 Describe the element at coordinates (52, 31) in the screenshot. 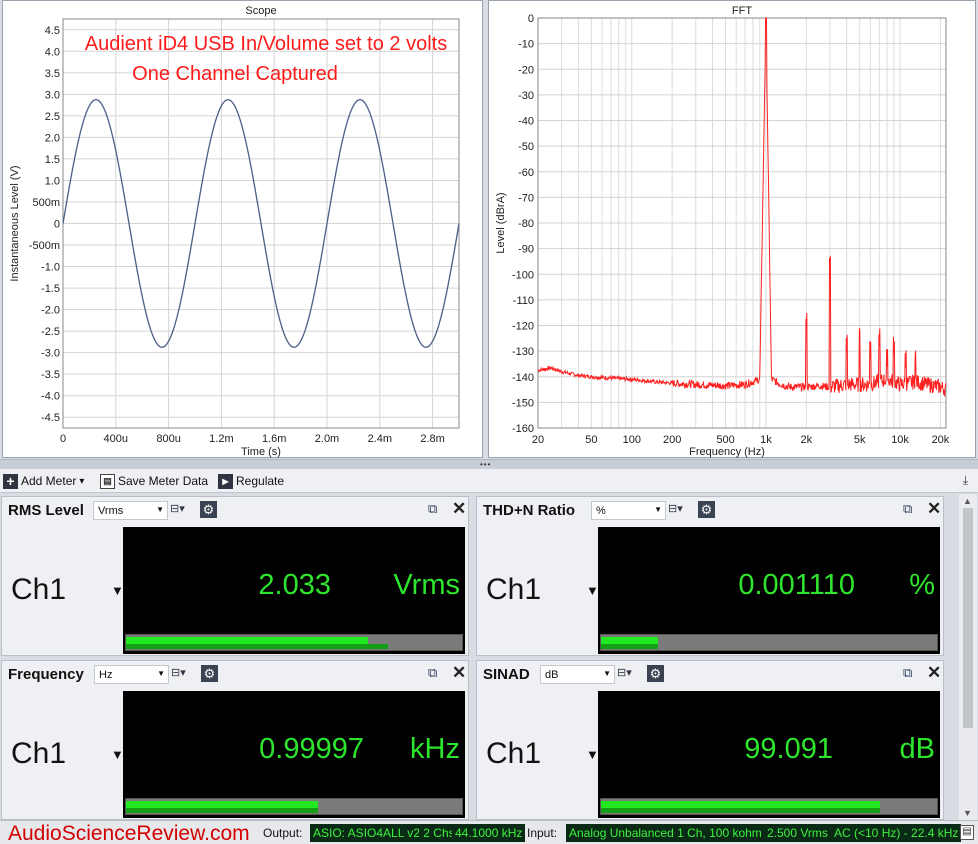

I see `scope-y-tick: 4.5` at that location.